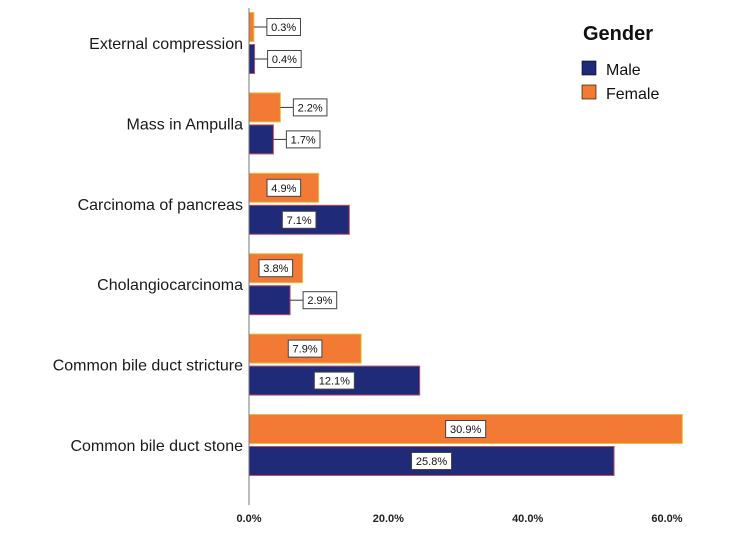 Image resolution: width=754 pixels, height=535 pixels. I want to click on legend-swatch-male, so click(589, 68).